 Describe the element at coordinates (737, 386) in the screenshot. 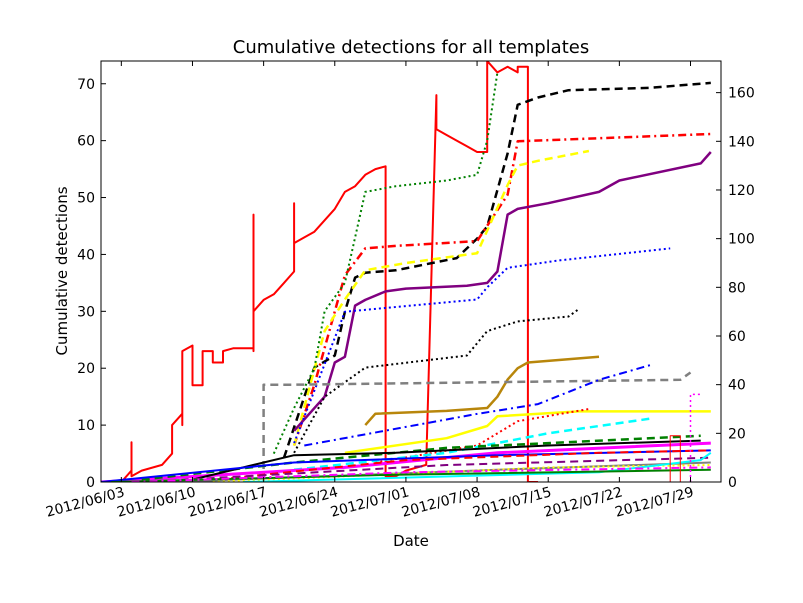

I see `y2-tick-label: 40` at that location.